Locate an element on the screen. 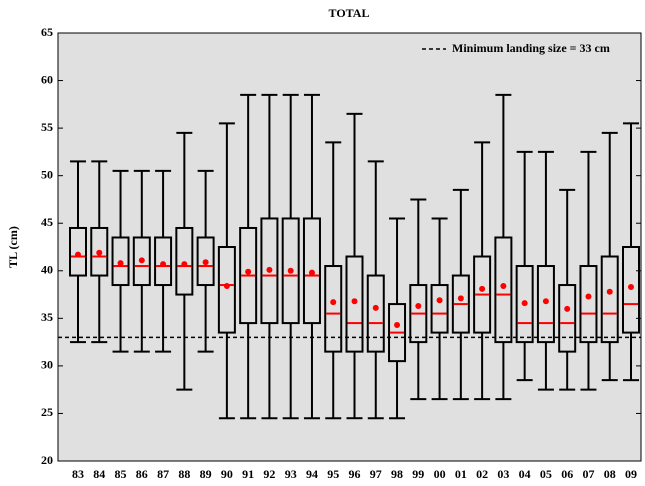 This screenshot has width=645, height=486. x-tick-label: 09 is located at coordinates (631, 474).